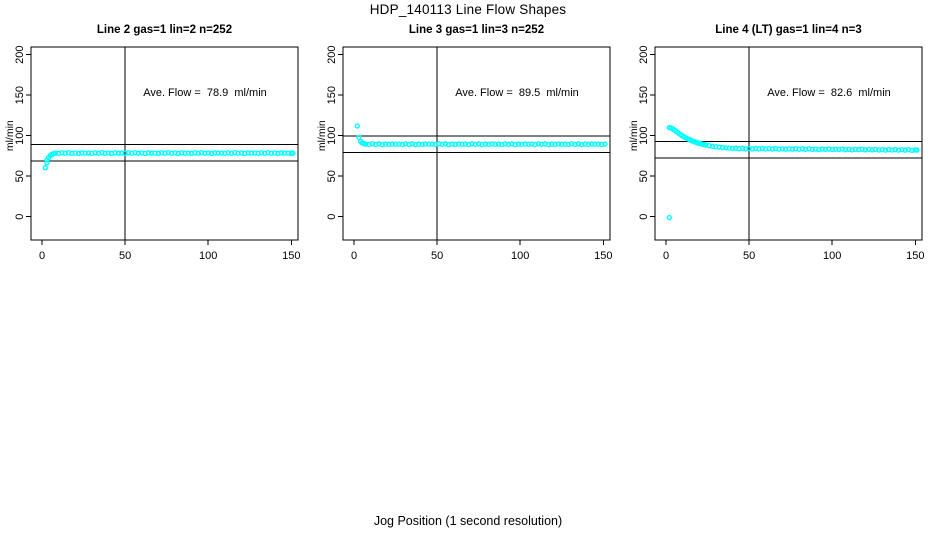 The image size is (936, 540). I want to click on ave-flow-annotation: Ave. Flow = 89.5 ml/min, so click(517, 93).